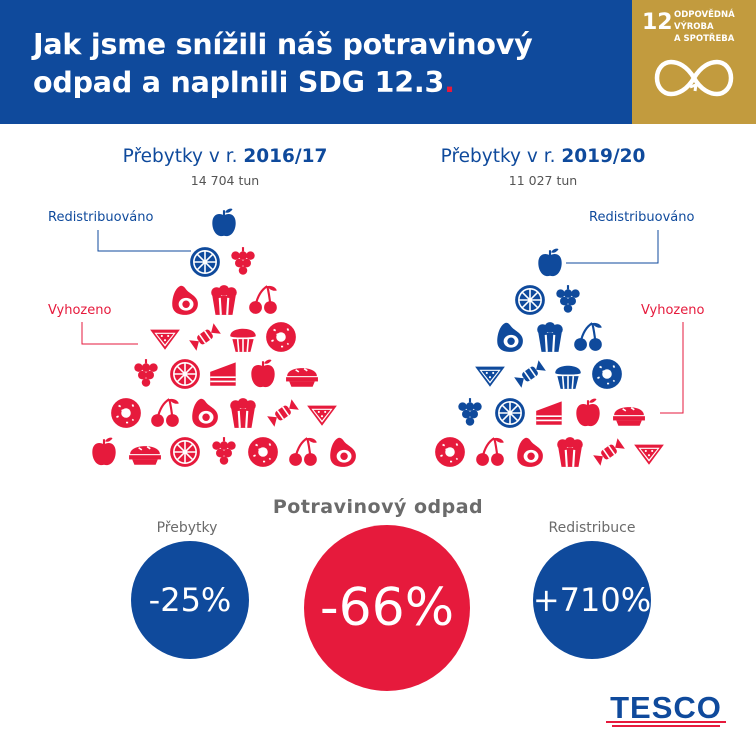 The image size is (756, 756). I want to click on right-discarded-label: Vyhozeno, so click(673, 310).